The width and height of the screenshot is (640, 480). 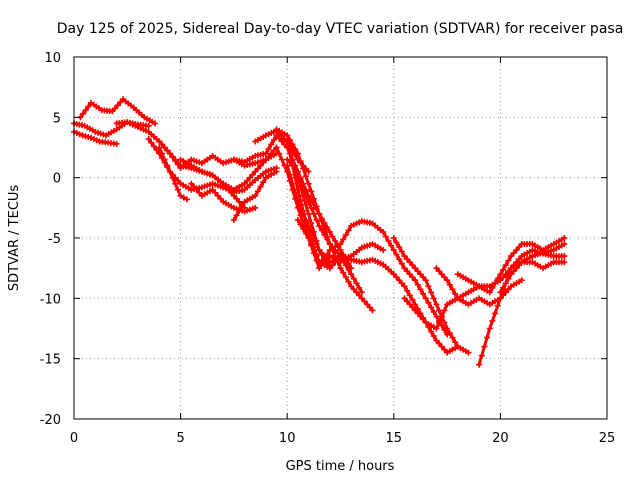 What do you see at coordinates (14, 238) in the screenshot?
I see `y-axis-title: SDTVAR / TECUs` at bounding box center [14, 238].